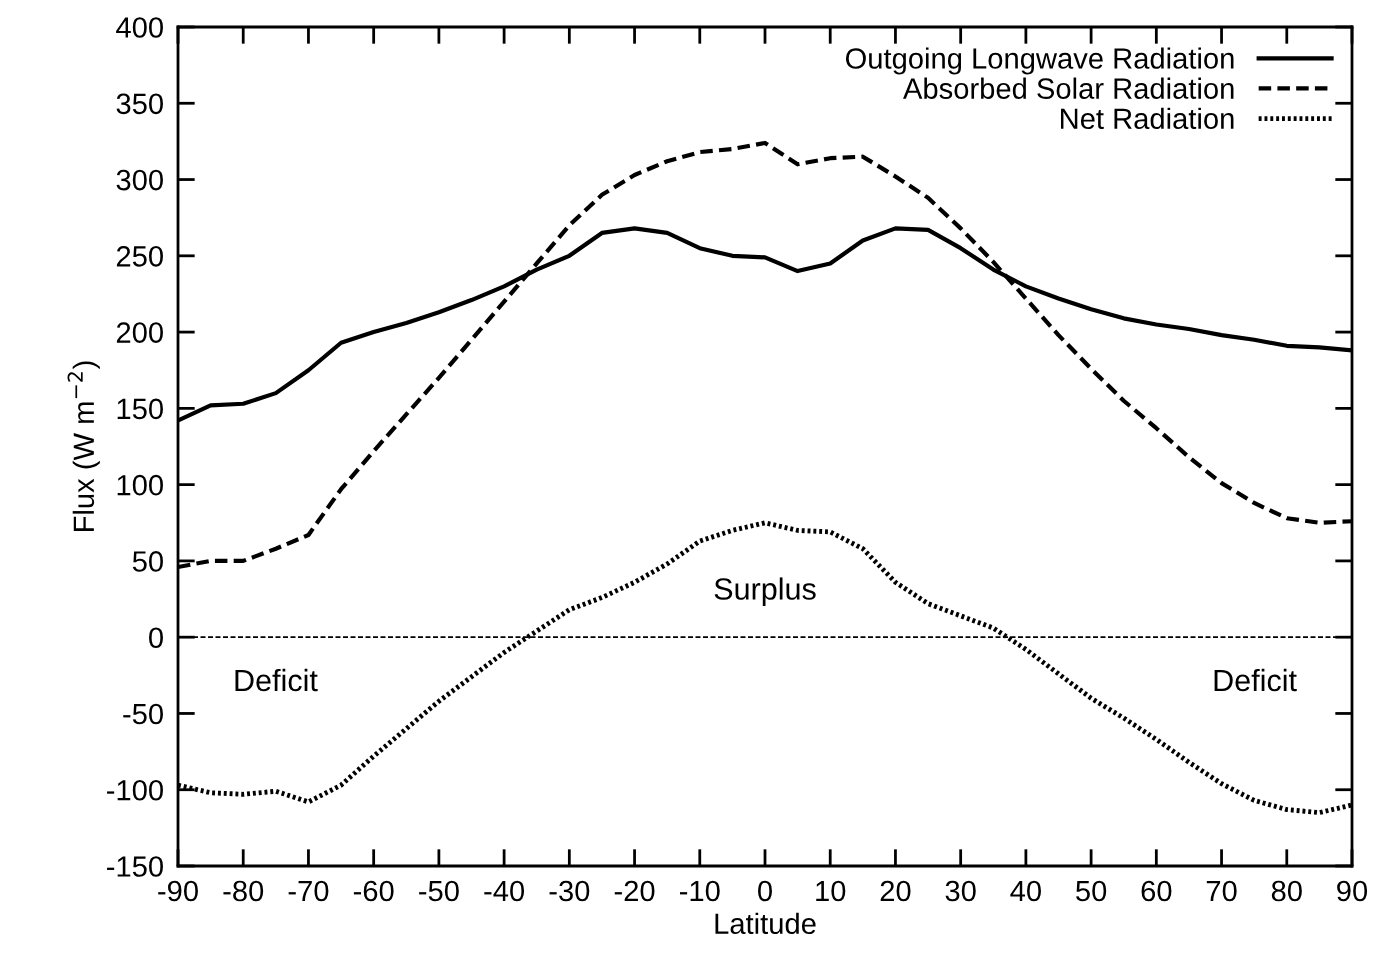  I want to click on x-tick-label: 40, so click(1025, 891).